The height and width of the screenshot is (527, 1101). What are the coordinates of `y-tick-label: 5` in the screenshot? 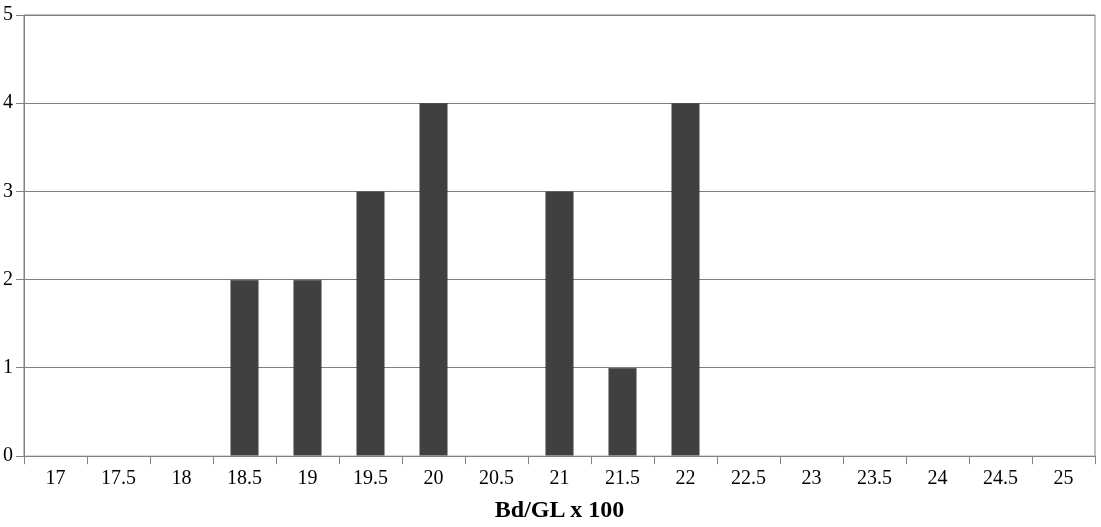 It's located at (8, 13).